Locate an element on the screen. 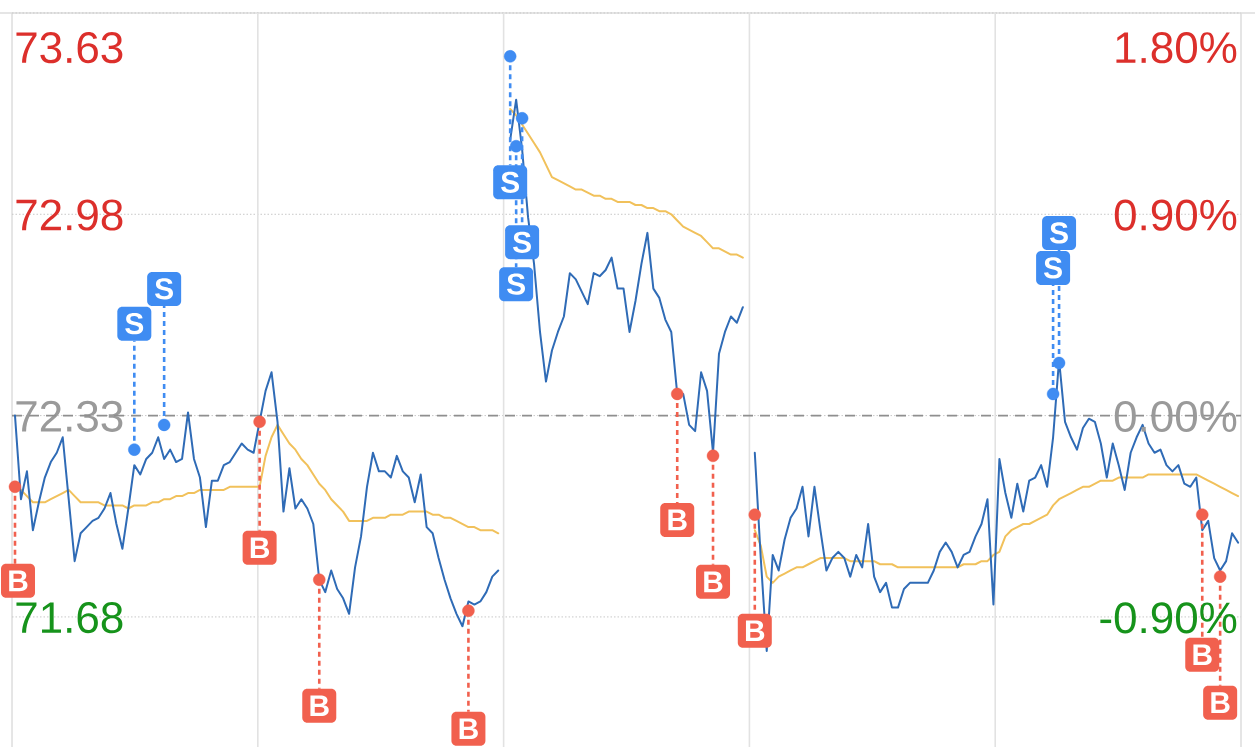 The height and width of the screenshot is (747, 1255). y2-tick-label: 1.80% is located at coordinates (1176, 48).